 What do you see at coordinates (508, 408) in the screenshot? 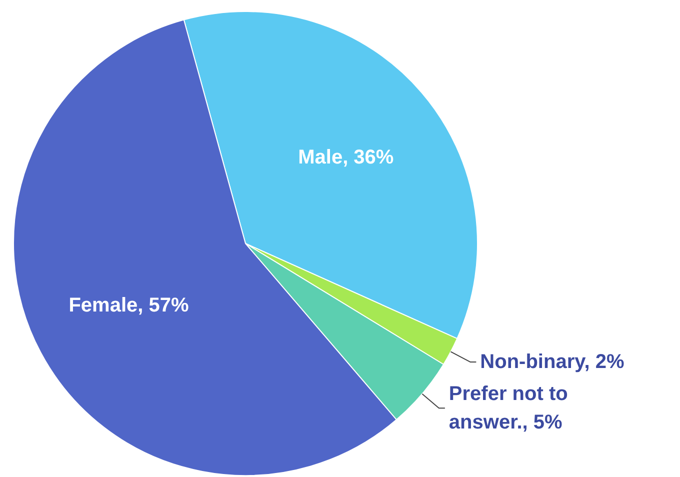
I see `slice-label: Prefer not to answer., 5%` at bounding box center [508, 408].